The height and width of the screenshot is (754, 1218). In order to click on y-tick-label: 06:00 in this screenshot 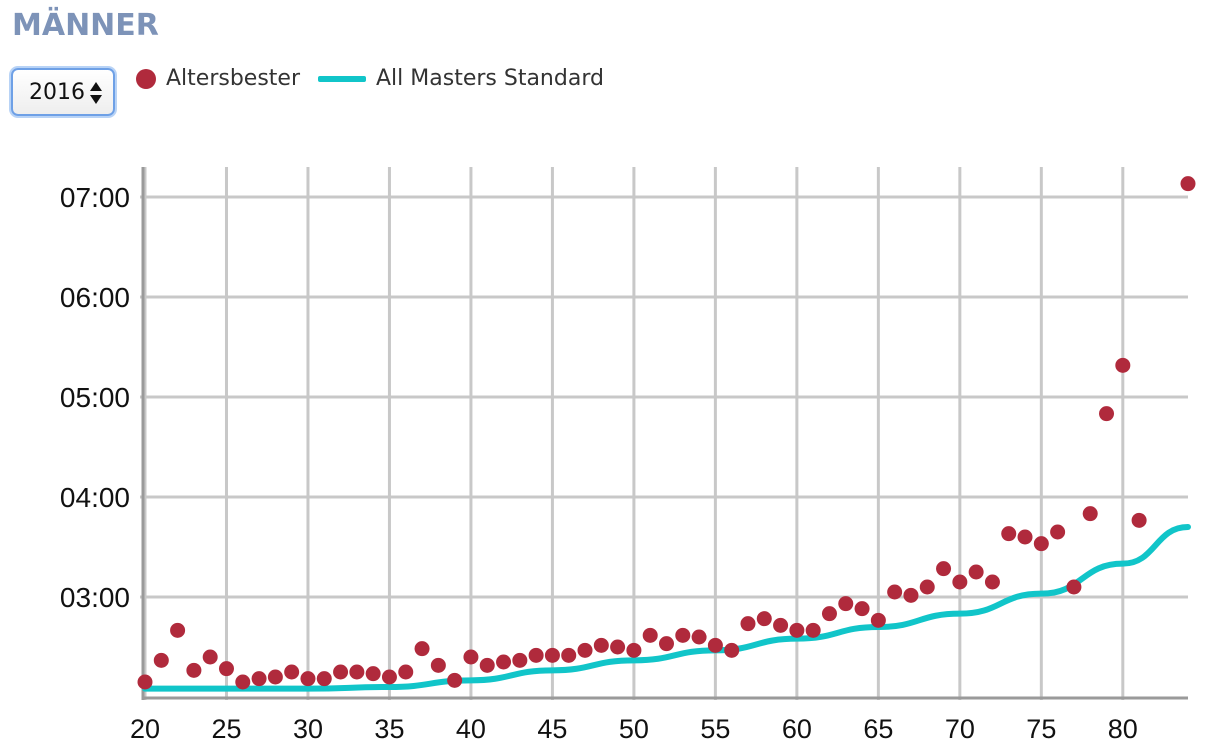, I will do `click(95, 297)`.